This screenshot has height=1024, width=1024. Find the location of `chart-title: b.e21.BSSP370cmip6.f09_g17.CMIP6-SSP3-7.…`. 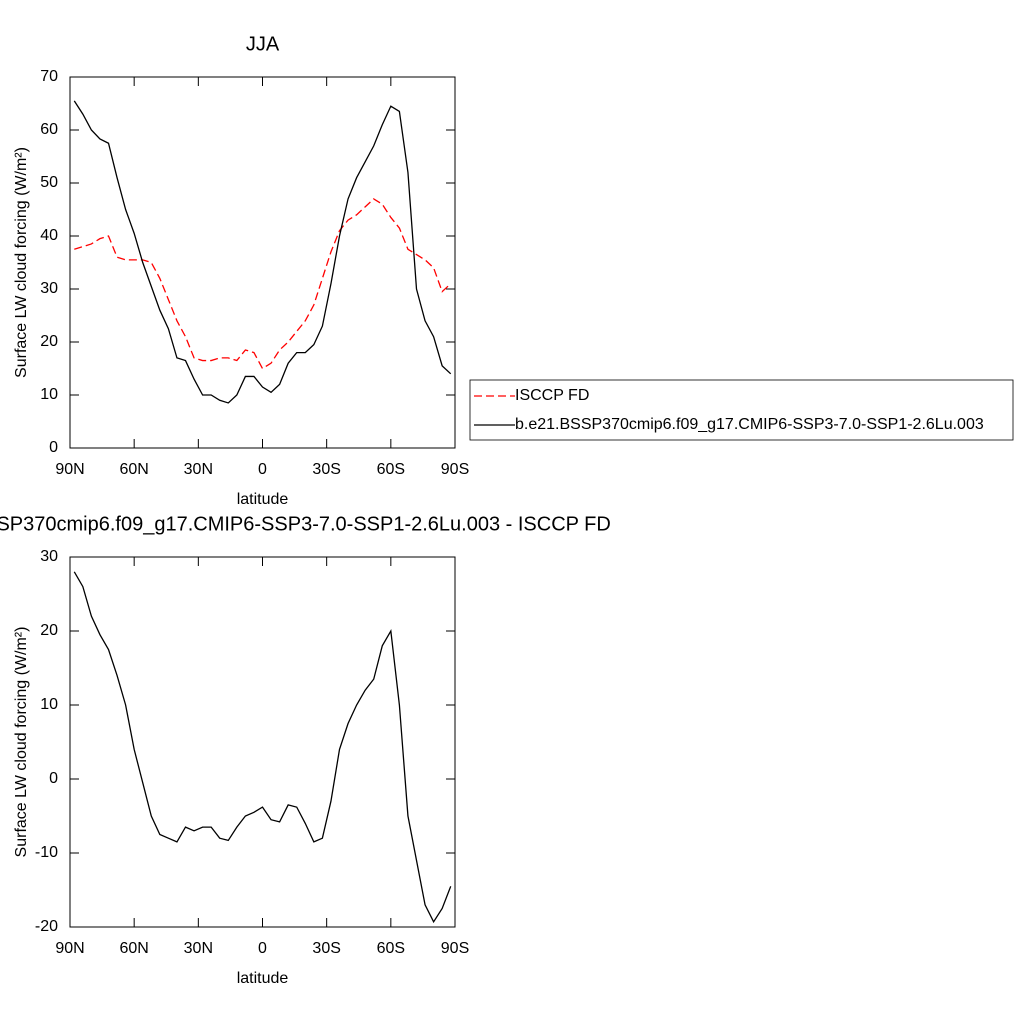

chart-title: b.e21.BSSP370cmip6.f09_g17.CMIP6-SSP3-7.… is located at coordinates (305, 524).